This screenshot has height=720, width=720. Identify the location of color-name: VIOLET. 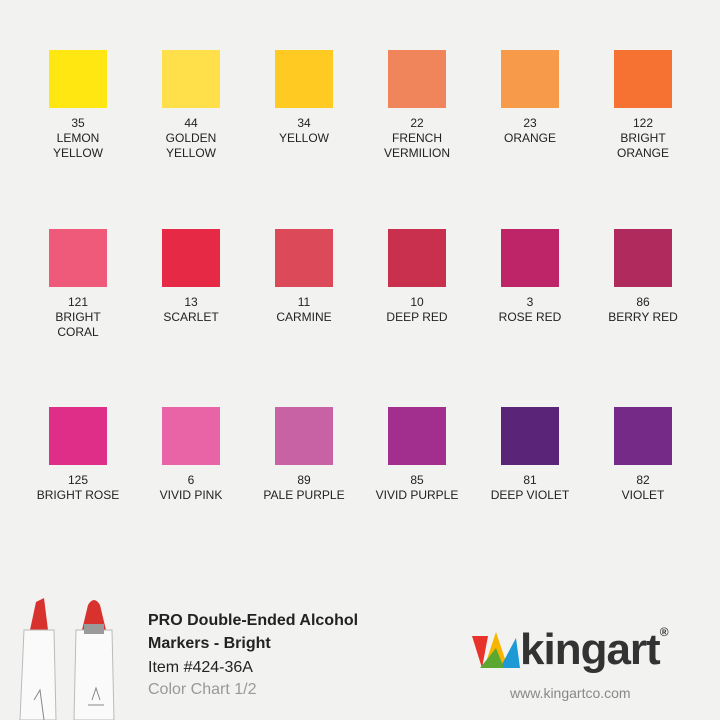
(643, 495).